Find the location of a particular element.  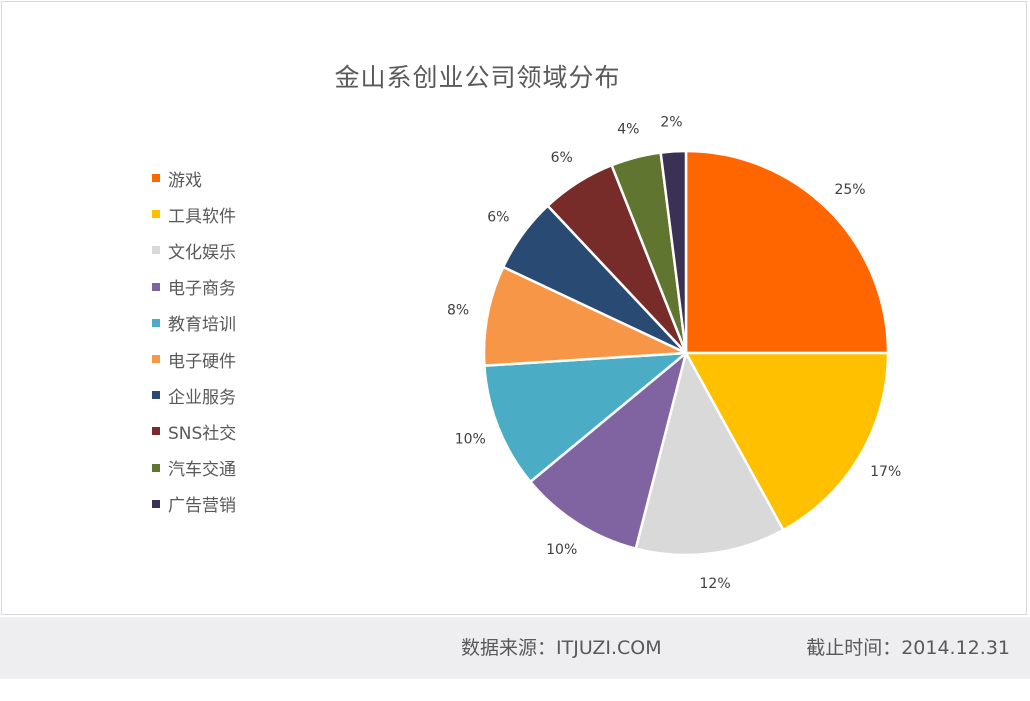

legend-label: 广告营销 is located at coordinates (202, 506).